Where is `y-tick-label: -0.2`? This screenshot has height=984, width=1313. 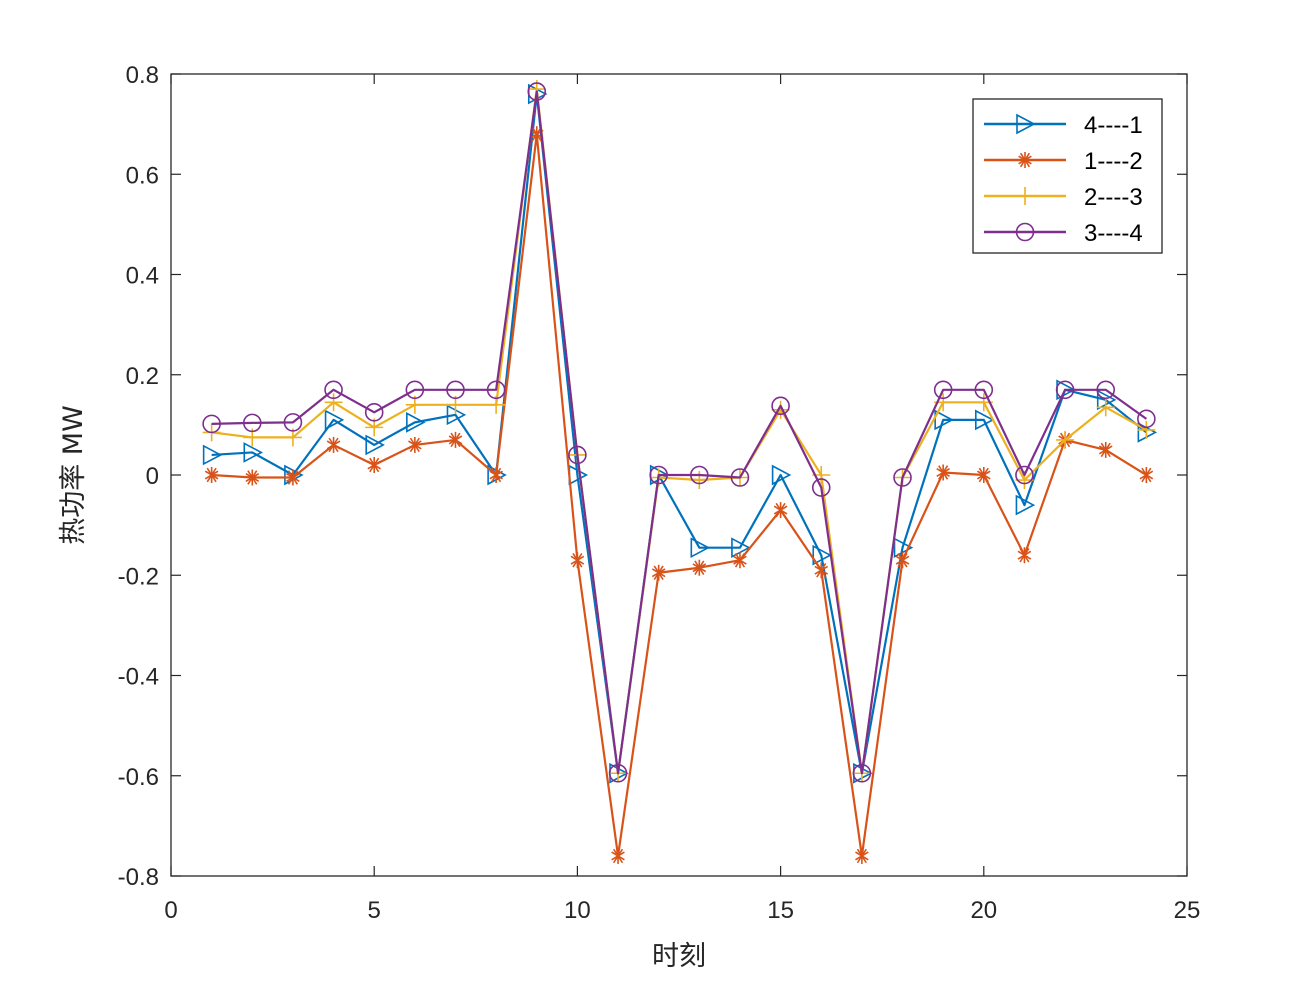
y-tick-label: -0.2 is located at coordinates (138, 576).